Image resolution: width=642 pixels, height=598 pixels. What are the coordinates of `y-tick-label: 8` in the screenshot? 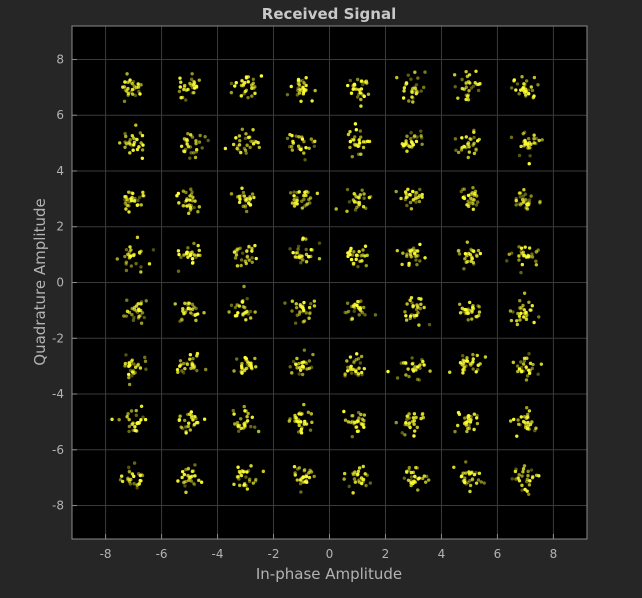 It's located at (60, 59).